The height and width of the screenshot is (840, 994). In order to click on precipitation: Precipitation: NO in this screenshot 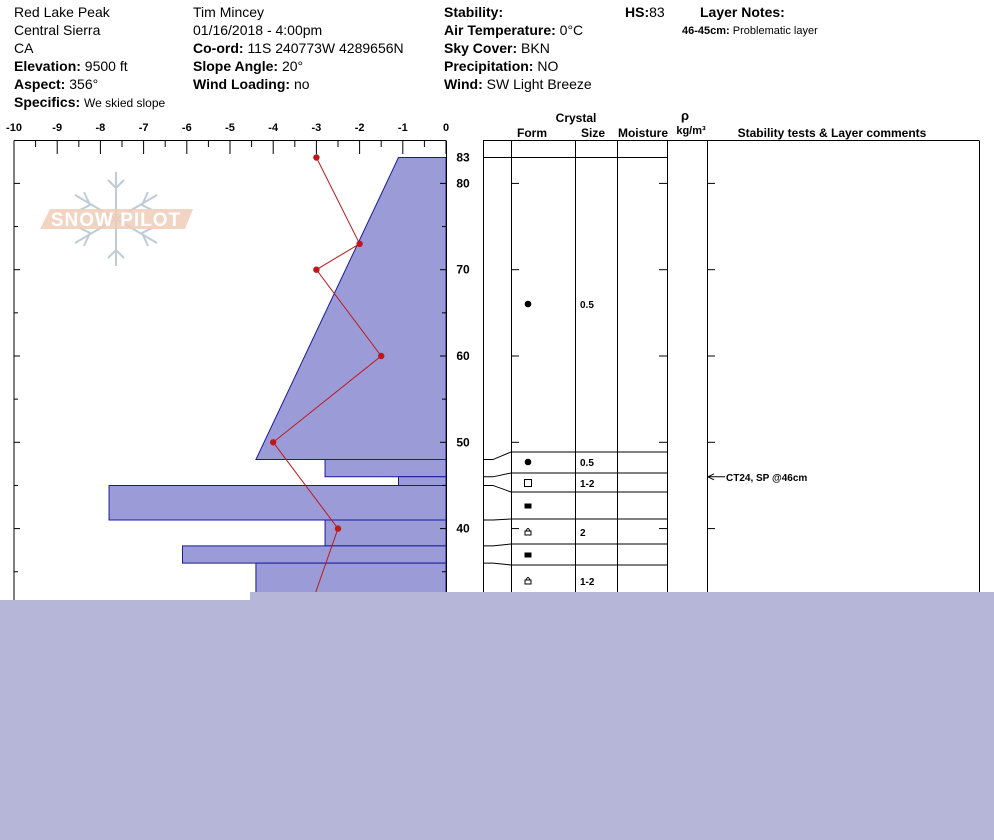, I will do `click(501, 66)`.